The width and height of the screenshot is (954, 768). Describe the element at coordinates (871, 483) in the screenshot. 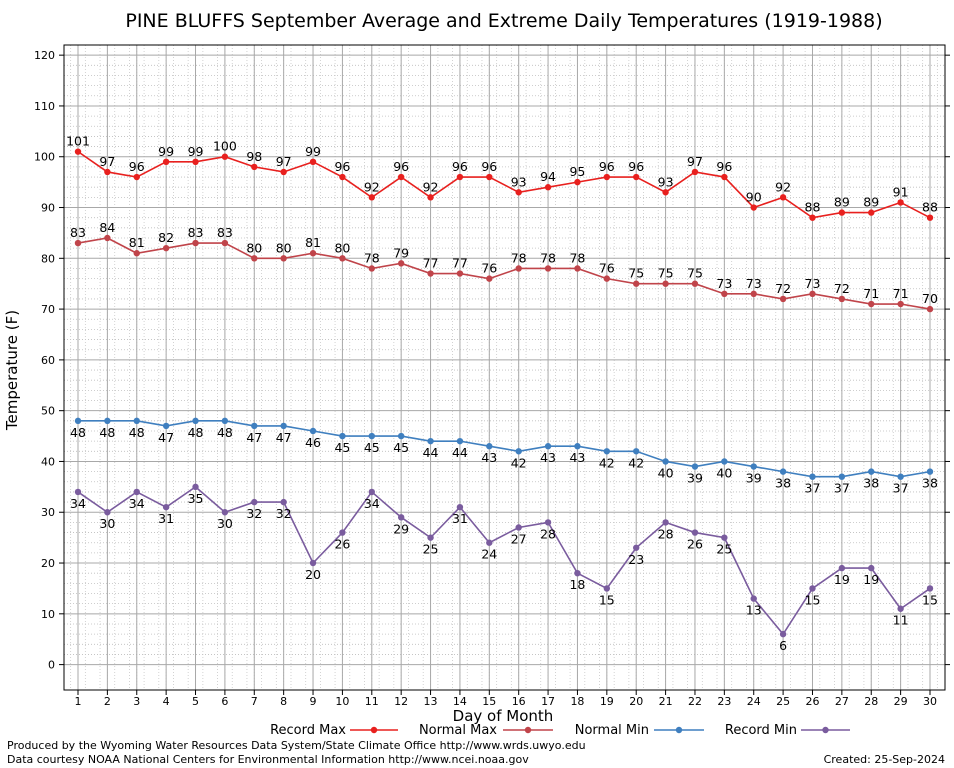

I see `data-label: 38` at that location.